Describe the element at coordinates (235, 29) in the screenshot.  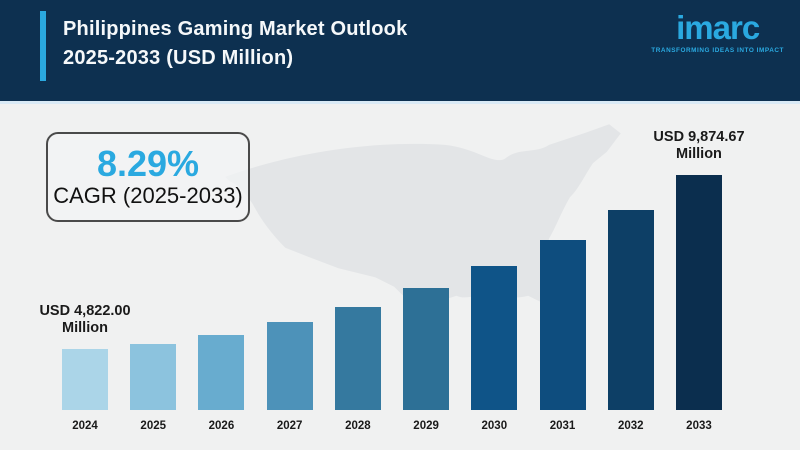
I see `page-title-line1: Philippines Gaming Market Outlook` at that location.